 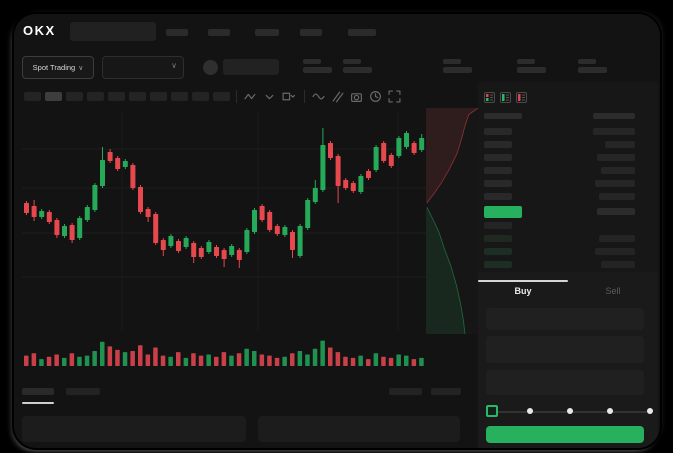 I want to click on orderbook-amount-header, so click(x=614, y=116).